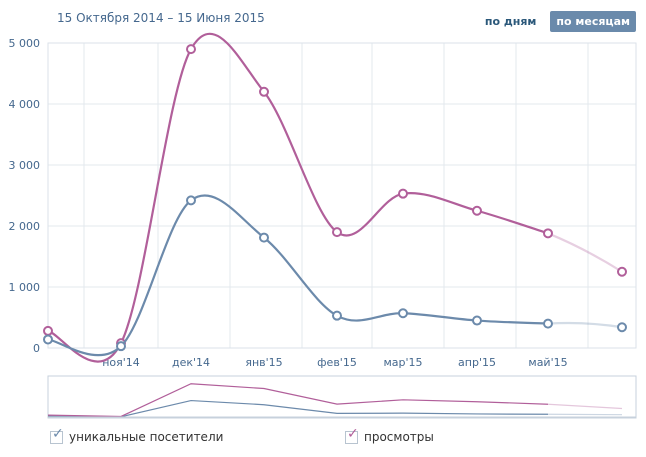  I want to click on x-tick-label: мар'15, so click(402, 362).